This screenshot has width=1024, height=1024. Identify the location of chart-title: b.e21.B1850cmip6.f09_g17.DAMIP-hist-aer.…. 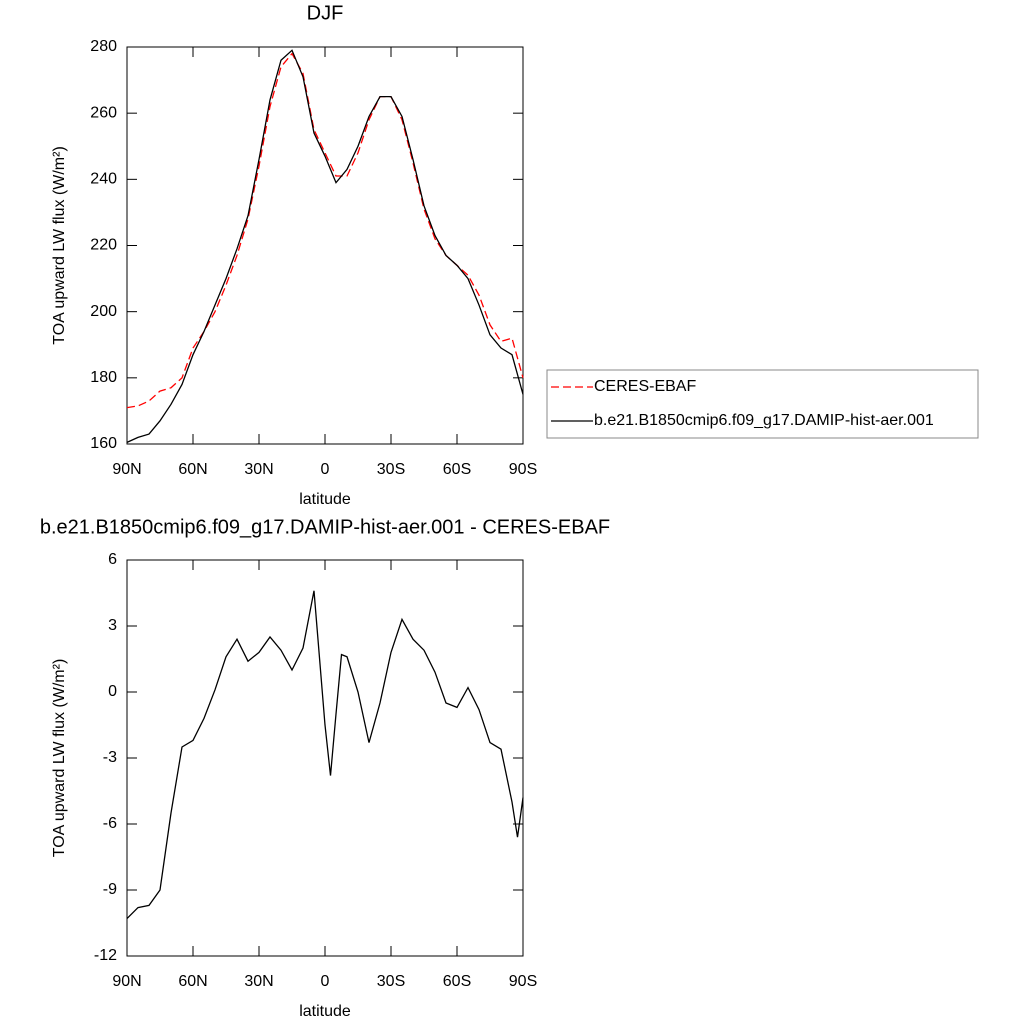
(325, 527).